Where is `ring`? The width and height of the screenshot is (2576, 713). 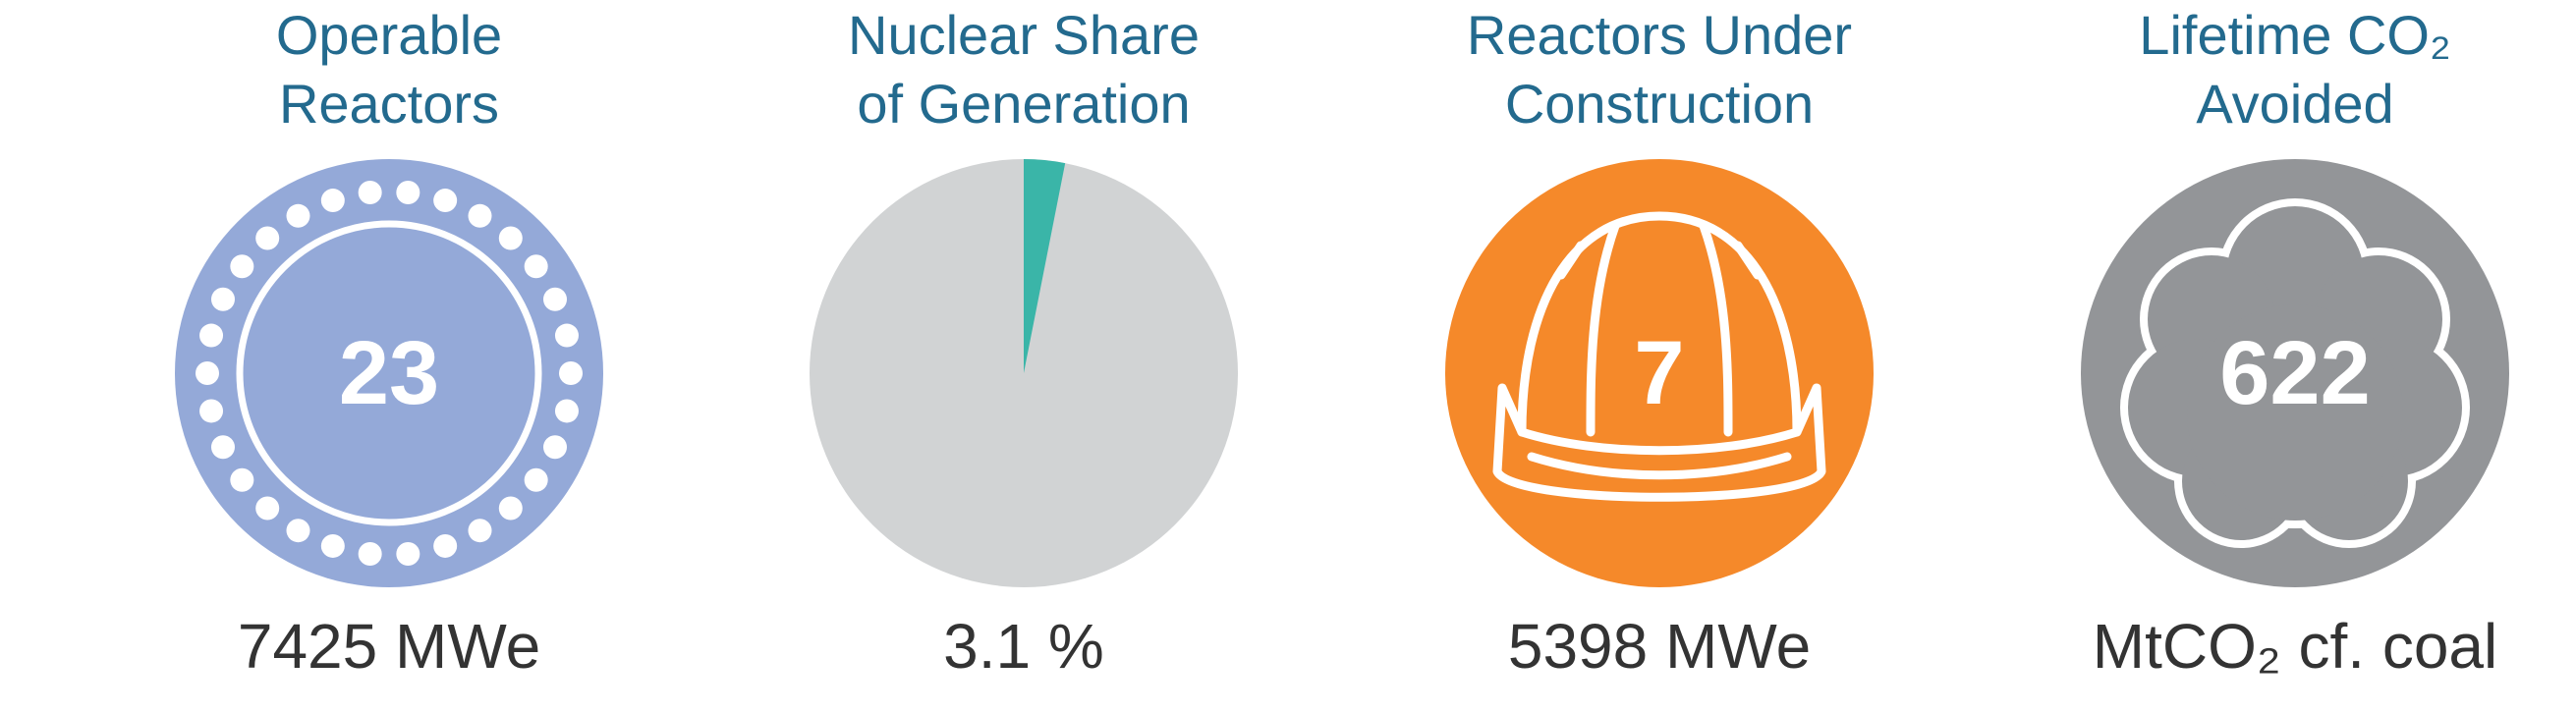
ring is located at coordinates (389, 373).